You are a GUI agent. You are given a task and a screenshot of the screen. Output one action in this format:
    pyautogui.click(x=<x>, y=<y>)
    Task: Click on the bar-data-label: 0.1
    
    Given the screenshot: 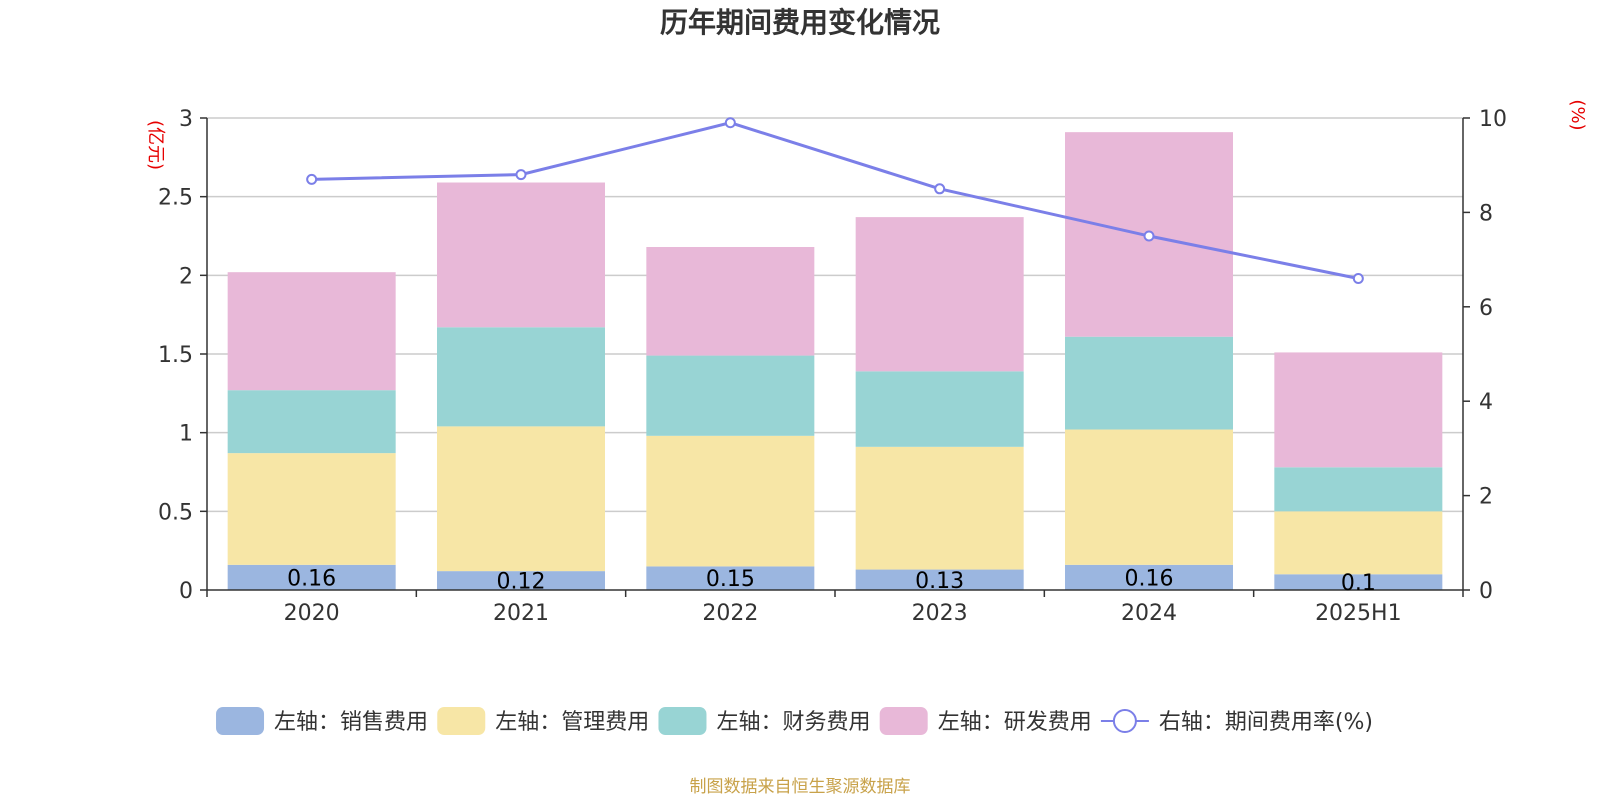 What is the action you would take?
    pyautogui.click(x=1358, y=583)
    